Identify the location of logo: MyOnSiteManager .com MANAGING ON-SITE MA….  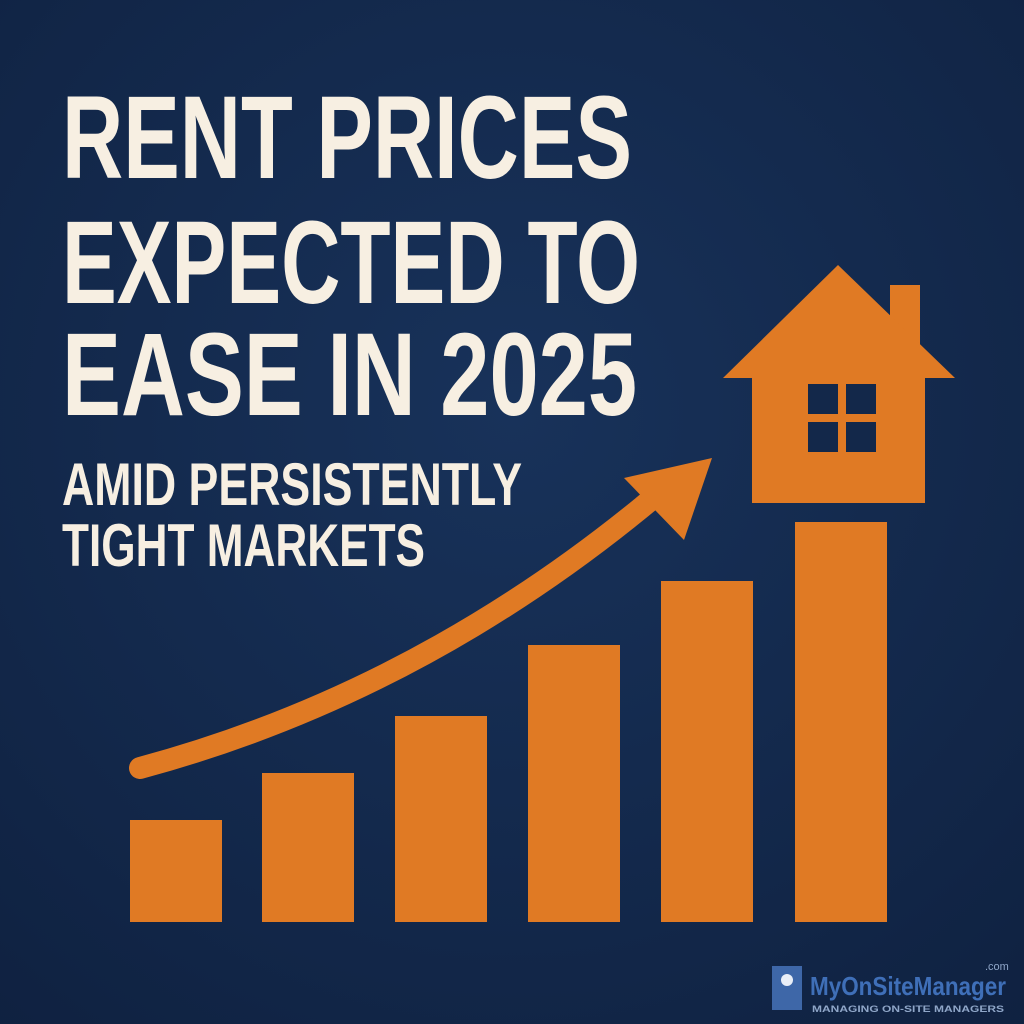
(890, 987).